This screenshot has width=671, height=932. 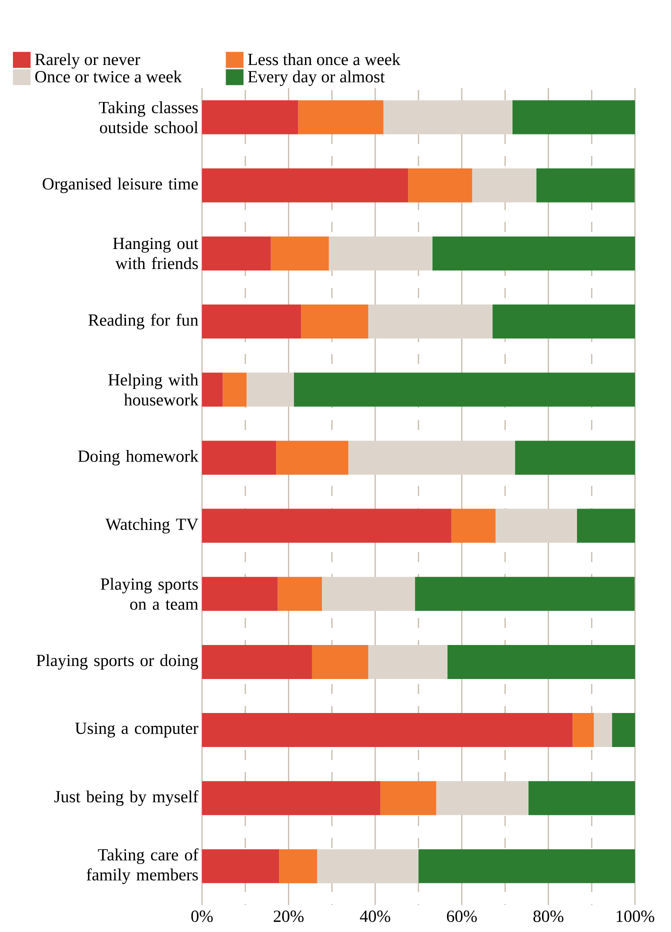 What do you see at coordinates (138, 458) in the screenshot?
I see `y-tick-label: Doing homework` at bounding box center [138, 458].